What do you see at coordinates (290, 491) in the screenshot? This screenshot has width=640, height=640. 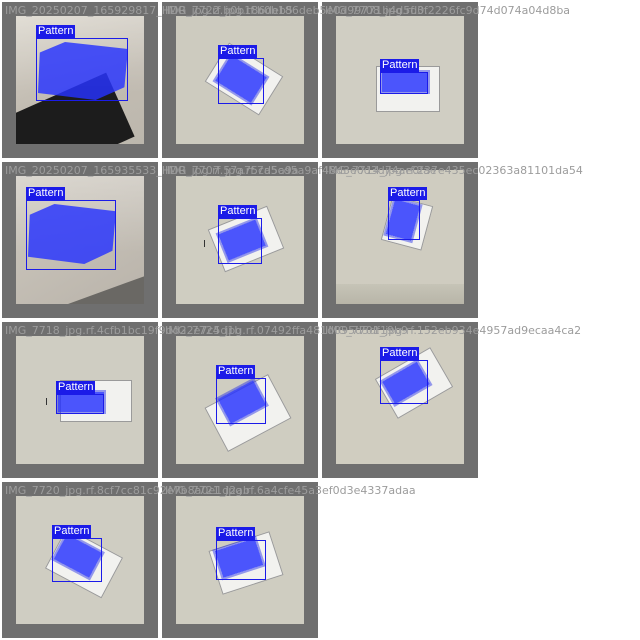 I see `tile-filename: IMG_7721_jpg.rf.6a4cfe45a3ef0d3e4337adaa` at bounding box center [290, 491].